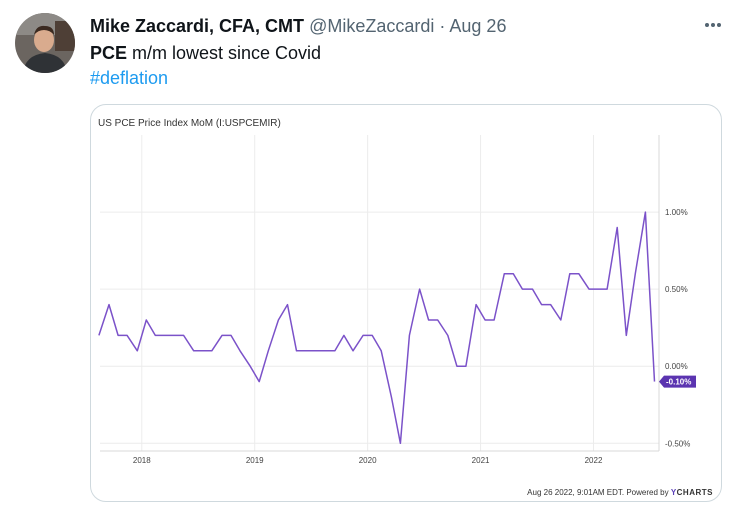  I want to click on chart-title: US PCE Price Index MoM (I:USPCEMIR), so click(189, 123).